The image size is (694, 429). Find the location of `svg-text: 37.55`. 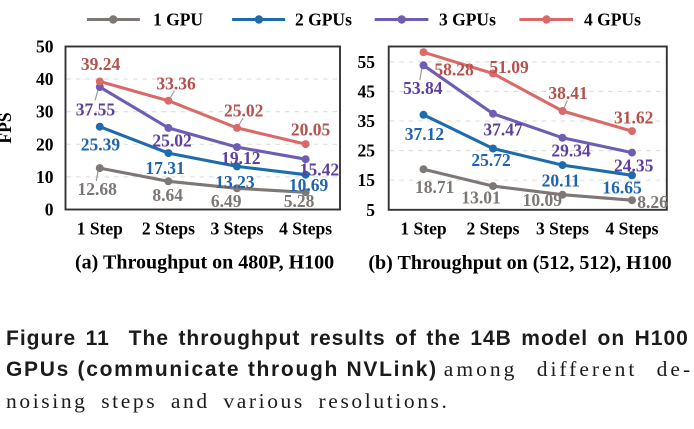

svg-text: 37.55 is located at coordinates (96, 110).